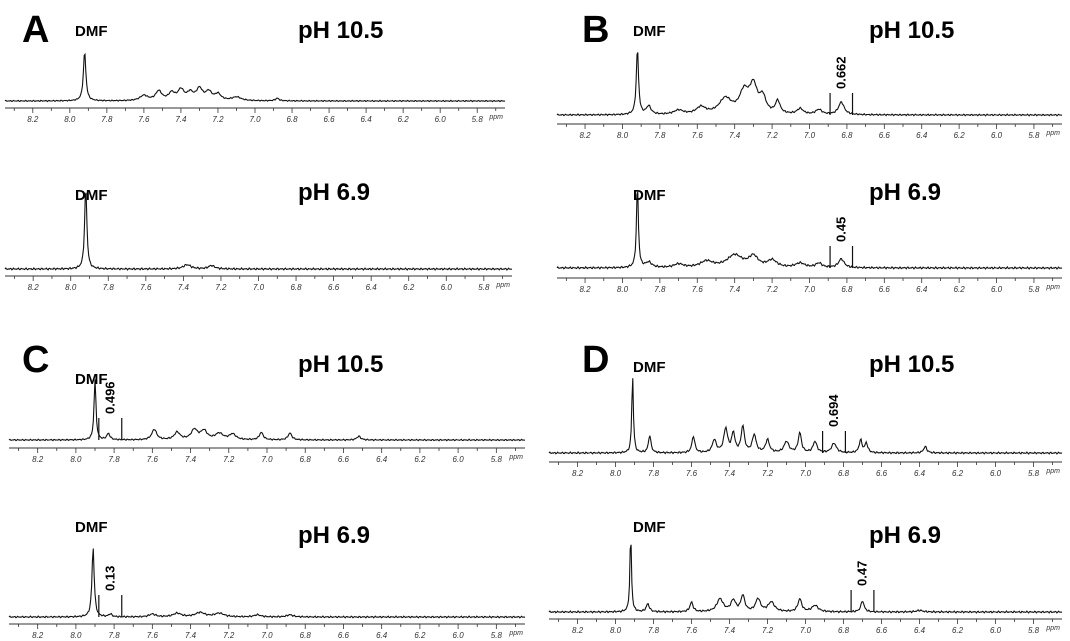  Describe the element at coordinates (649, 527) in the screenshot. I see `panel-d-ph-6-9-solvent-label: DMF` at that location.